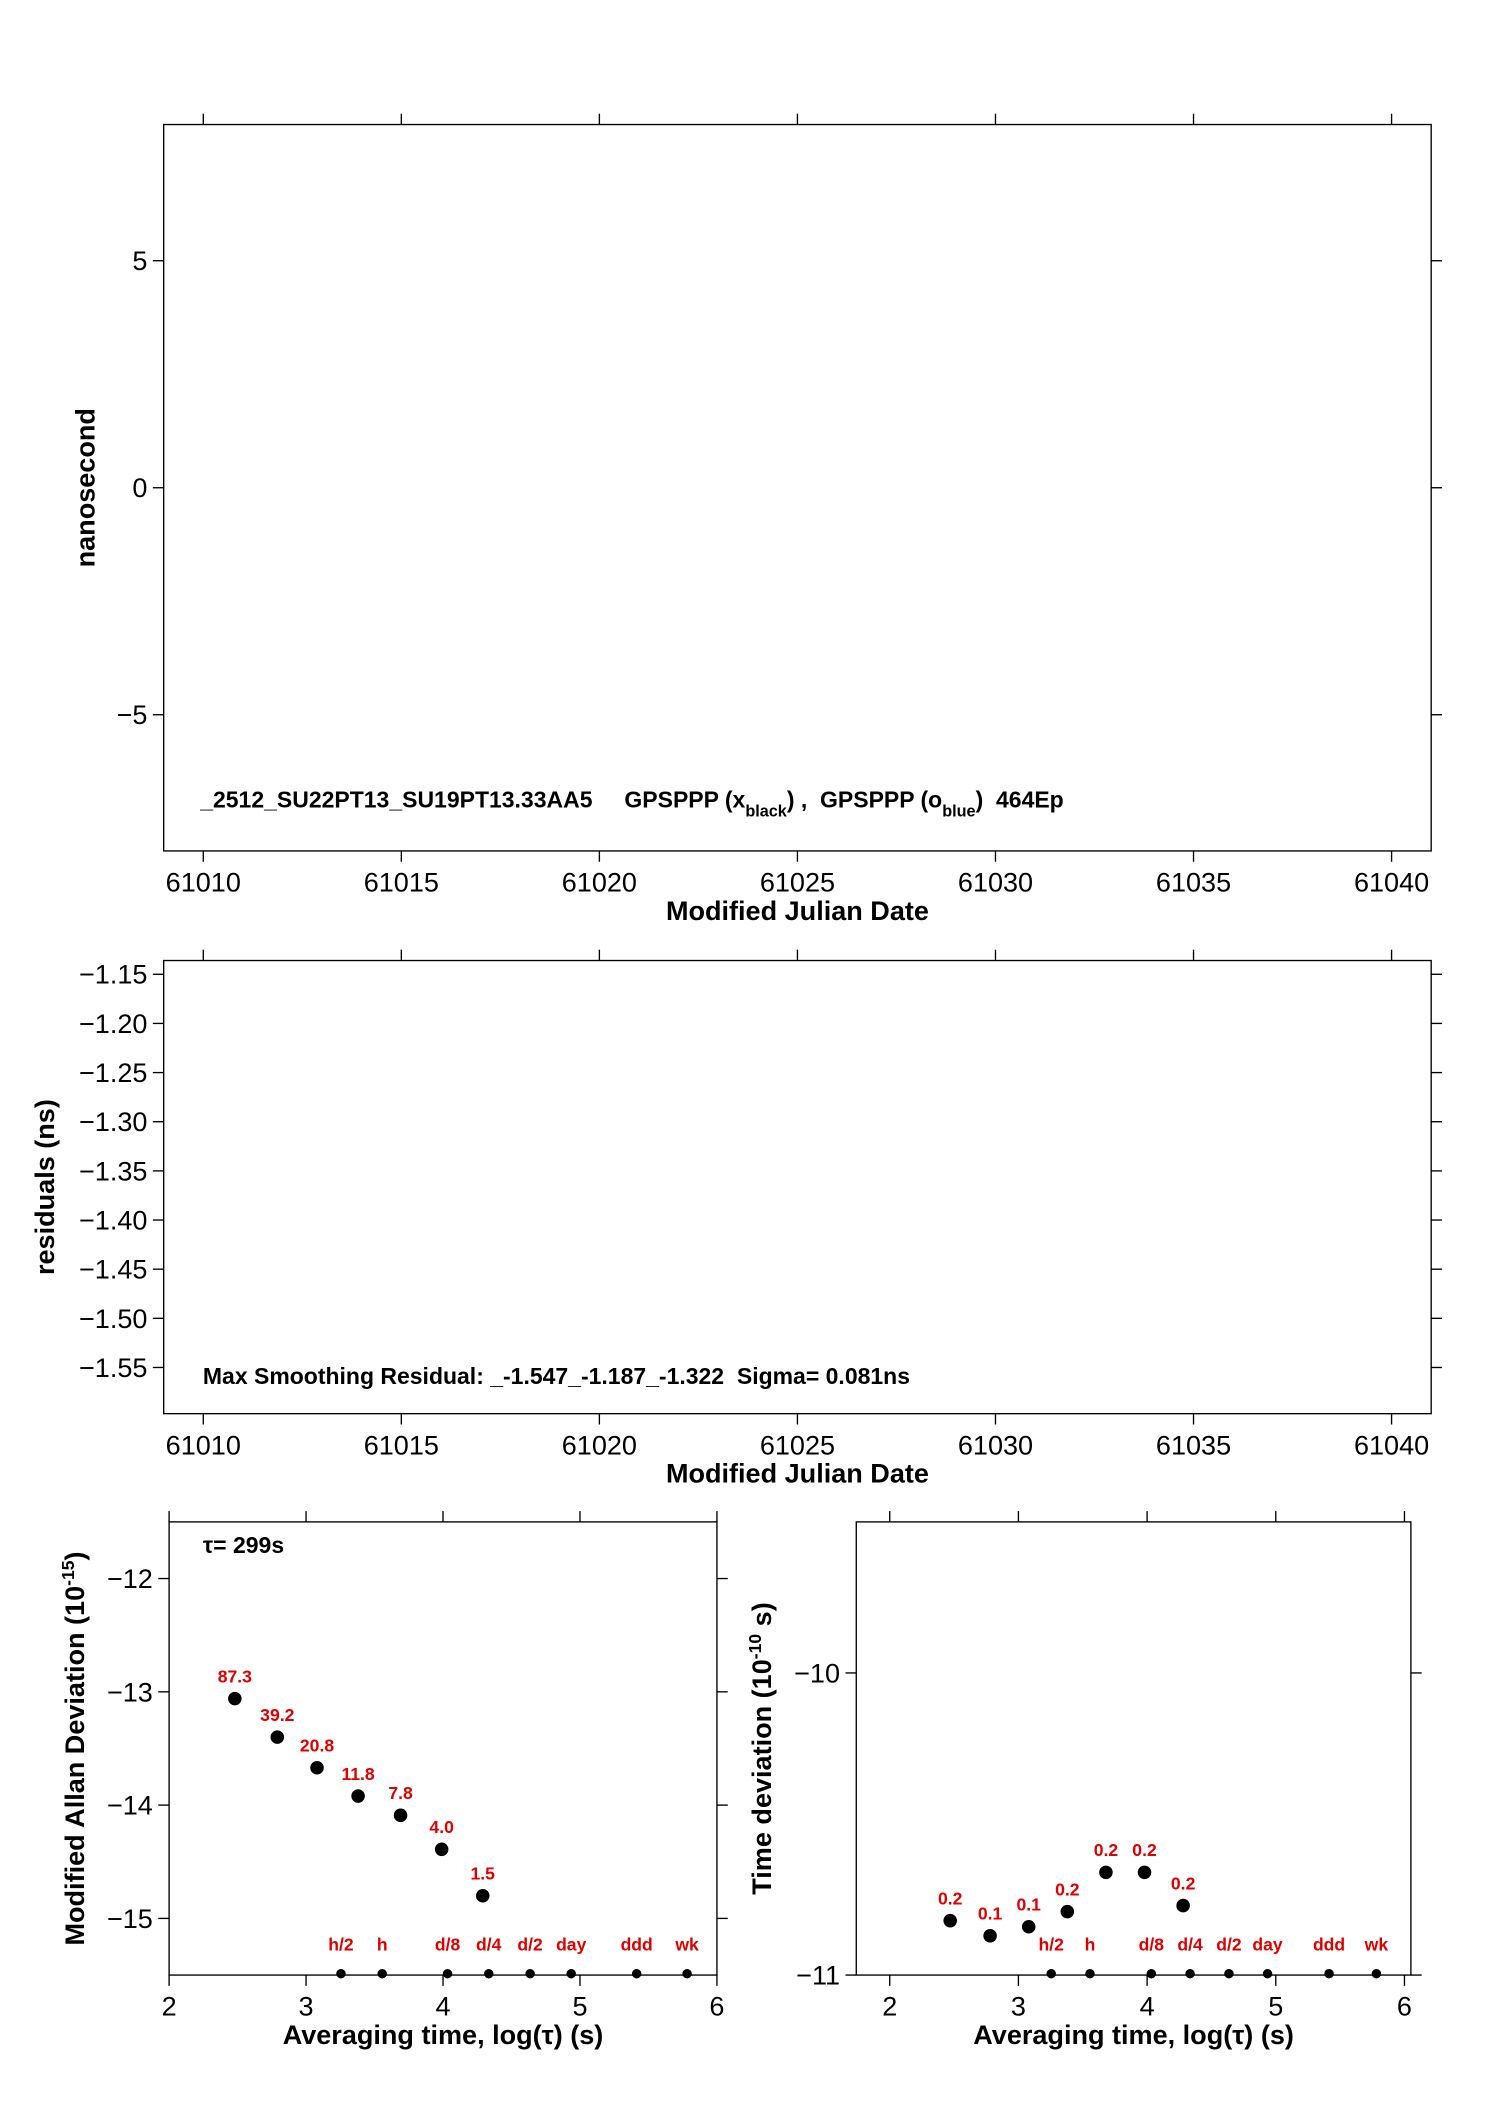  Describe the element at coordinates (113, 1073) in the screenshot. I see `y-tick-label: −1.25` at that location.